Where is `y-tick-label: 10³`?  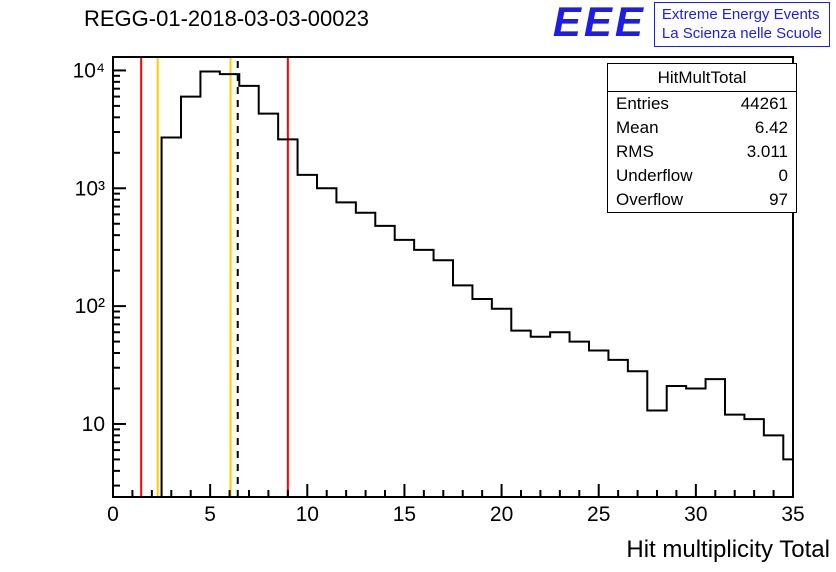
y-tick-label: 10³ is located at coordinates (90, 188).